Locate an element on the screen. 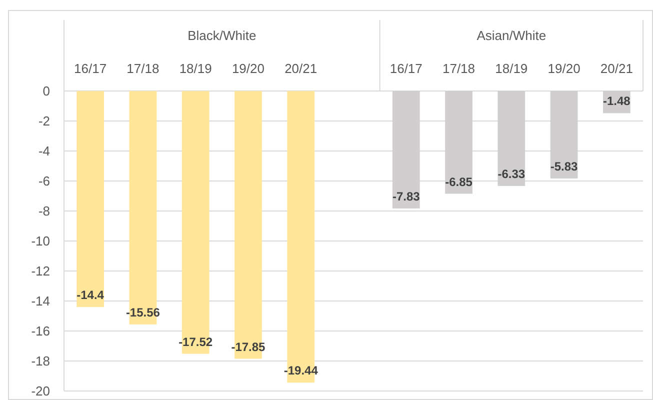 This screenshot has width=653, height=400. data-label: -6.33 is located at coordinates (512, 173).